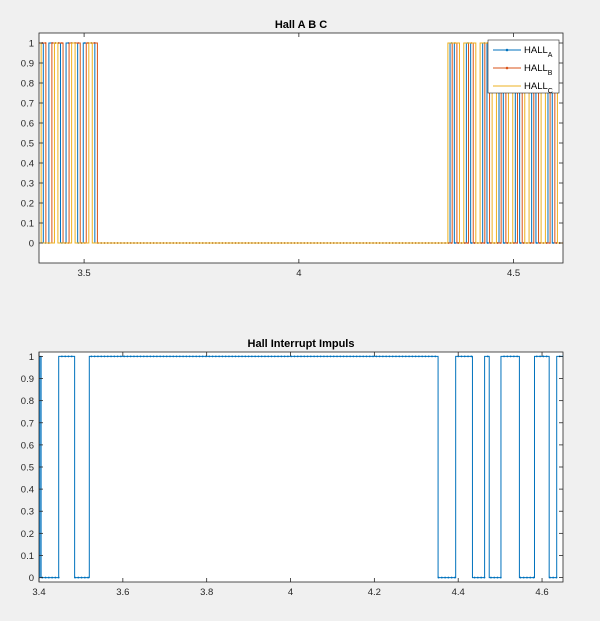 The height and width of the screenshot is (621, 600). What do you see at coordinates (31, 44) in the screenshot?
I see `y-tick-label: 1` at bounding box center [31, 44].